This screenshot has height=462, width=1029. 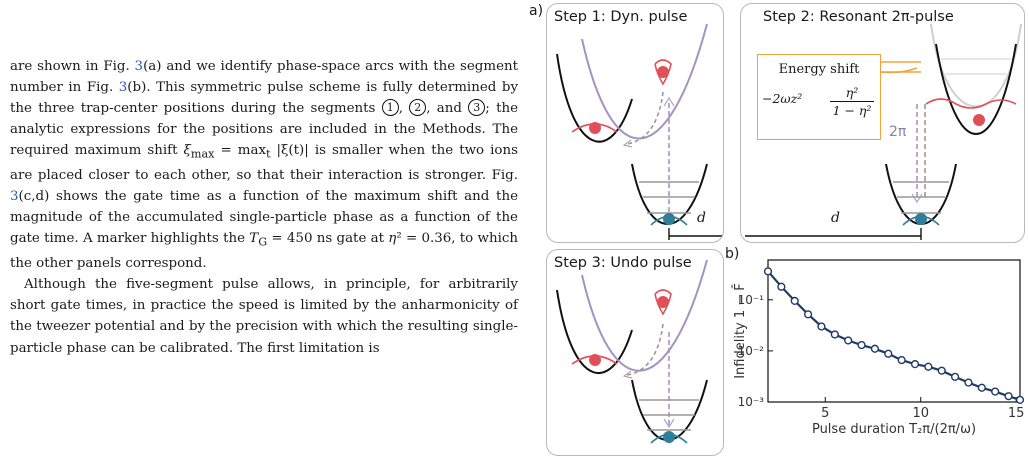 I want to click on x-tick-label: 5, so click(x=825, y=413).